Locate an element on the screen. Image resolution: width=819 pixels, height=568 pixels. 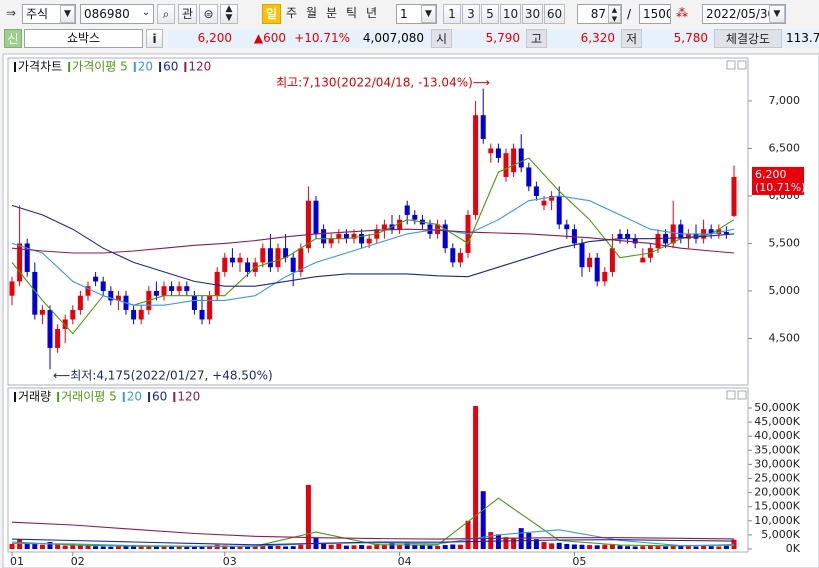
interval-button: 30 is located at coordinates (532, 14).